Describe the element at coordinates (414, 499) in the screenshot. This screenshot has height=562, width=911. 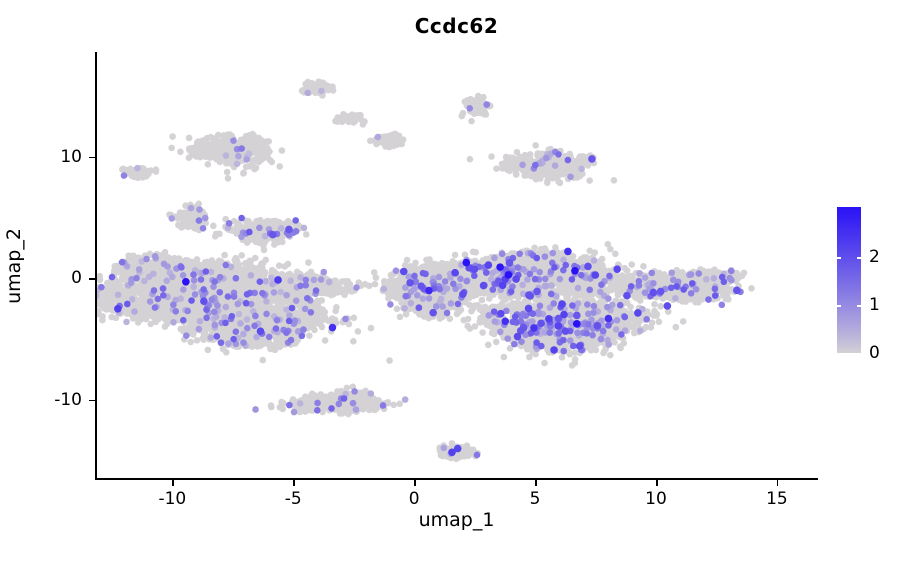
I see `x-tick-label: 0` at that location.